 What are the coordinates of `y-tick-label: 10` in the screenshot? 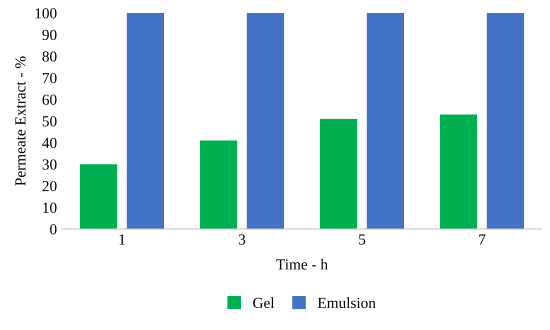 It's located at (50, 207).